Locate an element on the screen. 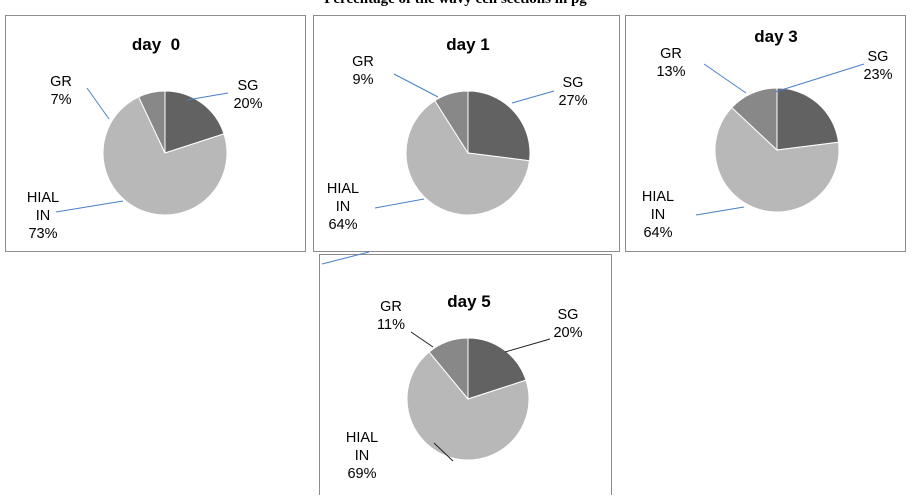 The height and width of the screenshot is (496, 911). pie-panel-day-3: day 3 SG 23% GR 13% HIAL IN 64% is located at coordinates (765, 133).